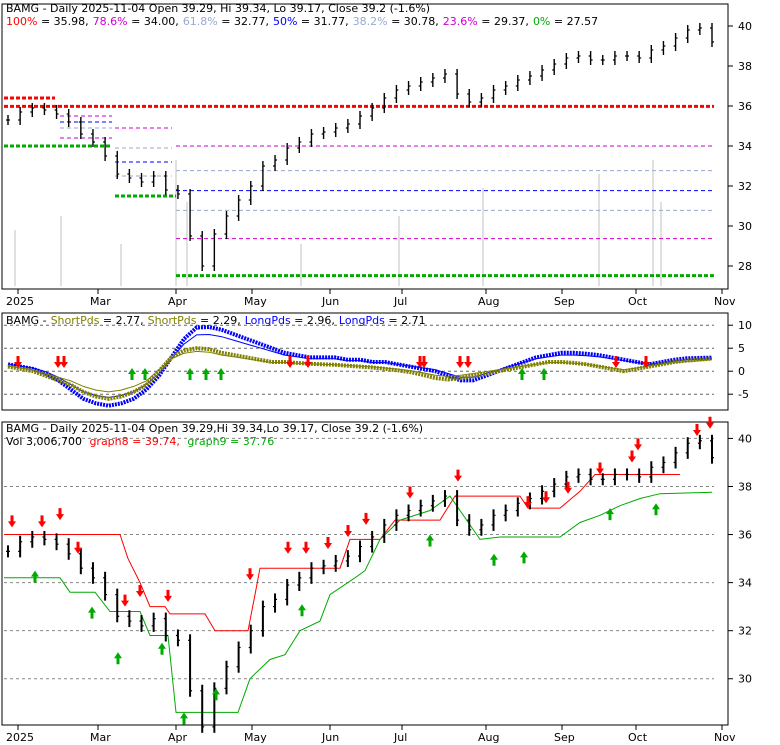 Image resolution: width=780 pixels, height=745 pixels. Describe the element at coordinates (62, 21) in the screenshot. I see `fib-legend-value: = 35.98,` at that location.